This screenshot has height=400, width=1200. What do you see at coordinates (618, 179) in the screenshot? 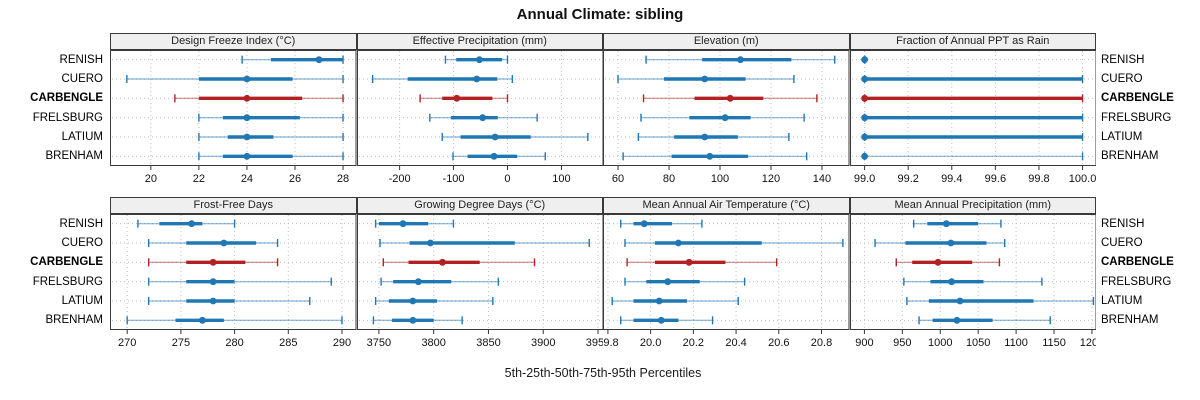
I see `axis-tick-label: 60` at bounding box center [618, 179].